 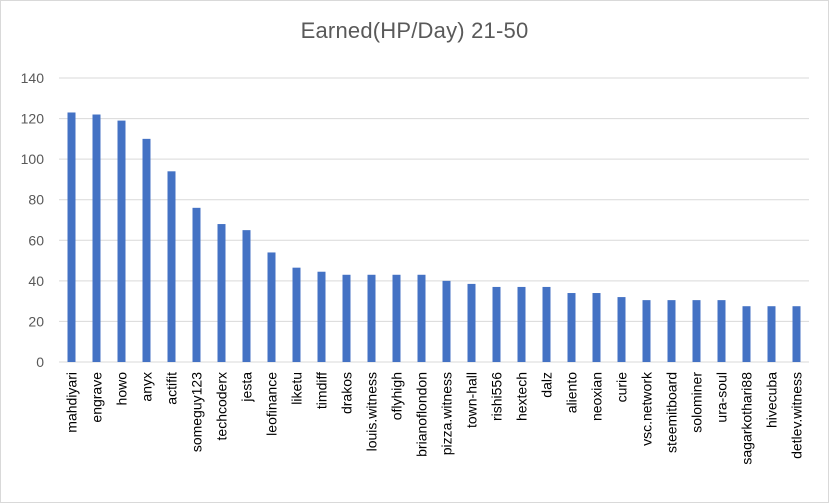 I want to click on bar-rishi556, so click(x=496, y=324).